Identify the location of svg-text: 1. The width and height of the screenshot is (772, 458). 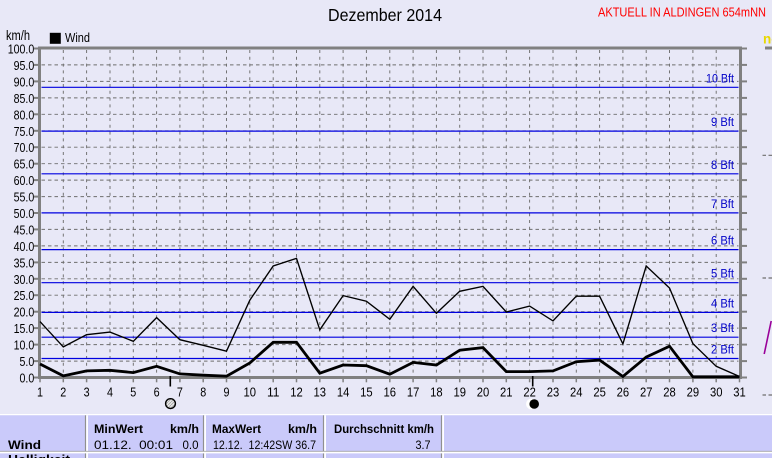
(40, 393).